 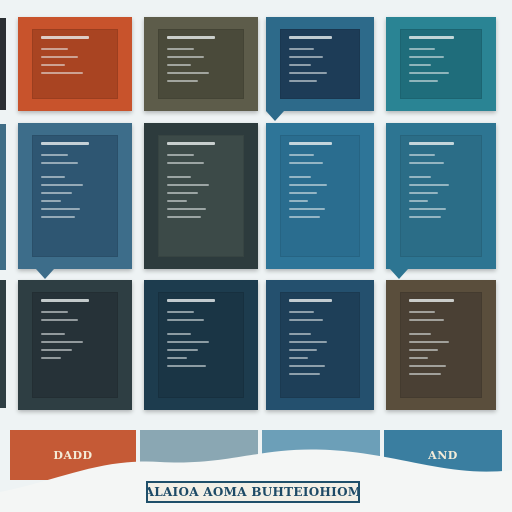 I want to click on card-r2-c4-tail, so click(x=399, y=274).